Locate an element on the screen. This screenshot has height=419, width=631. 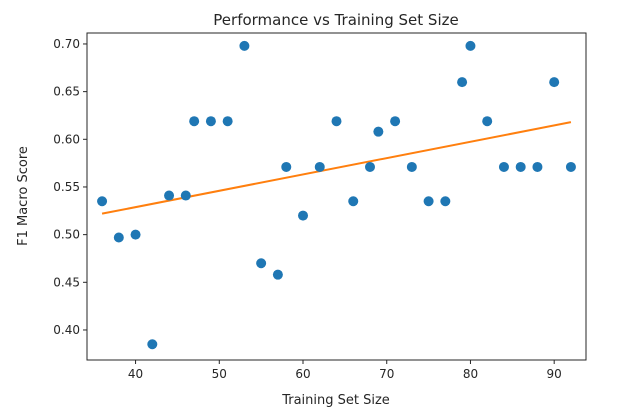
y-tick-label: 0.45 is located at coordinates (66, 282).